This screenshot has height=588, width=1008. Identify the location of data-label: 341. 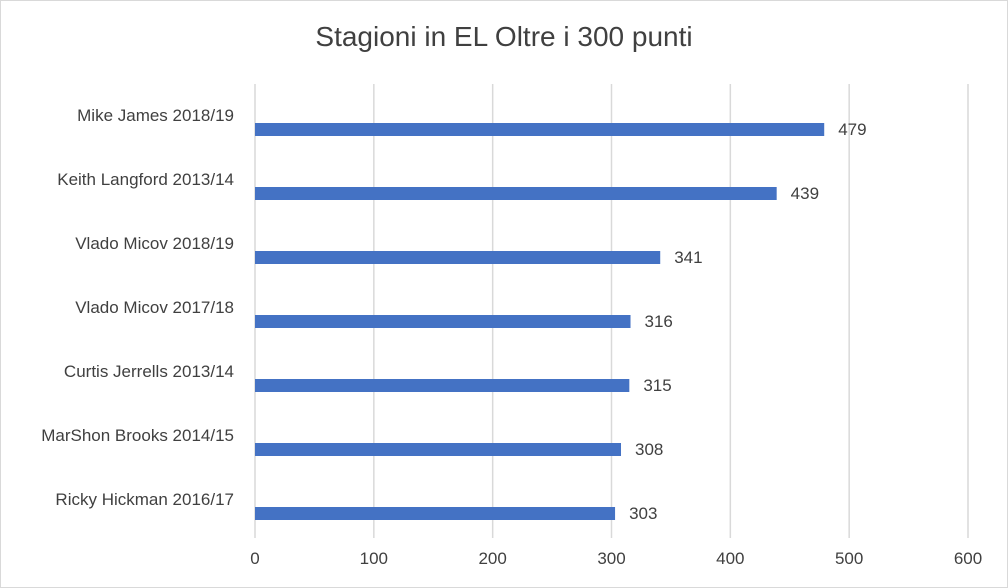
(688, 257).